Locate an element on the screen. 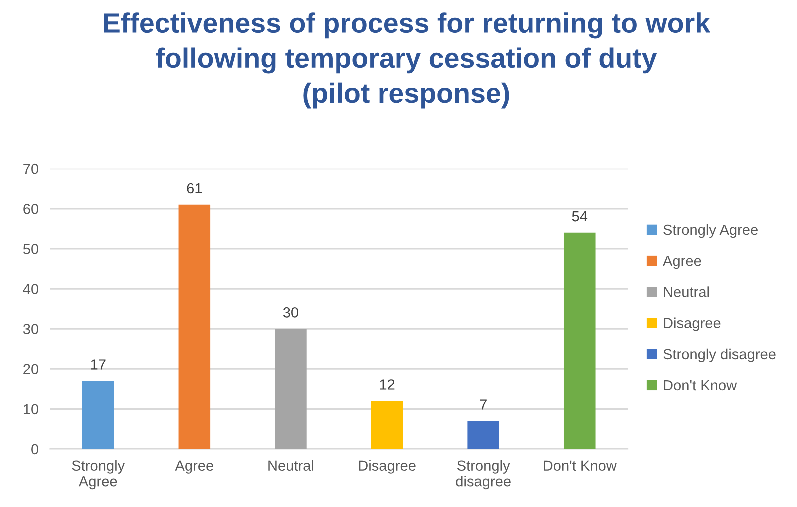 Image resolution: width=797 pixels, height=507 pixels. x-tick-label: Strongly disagree is located at coordinates (483, 475).